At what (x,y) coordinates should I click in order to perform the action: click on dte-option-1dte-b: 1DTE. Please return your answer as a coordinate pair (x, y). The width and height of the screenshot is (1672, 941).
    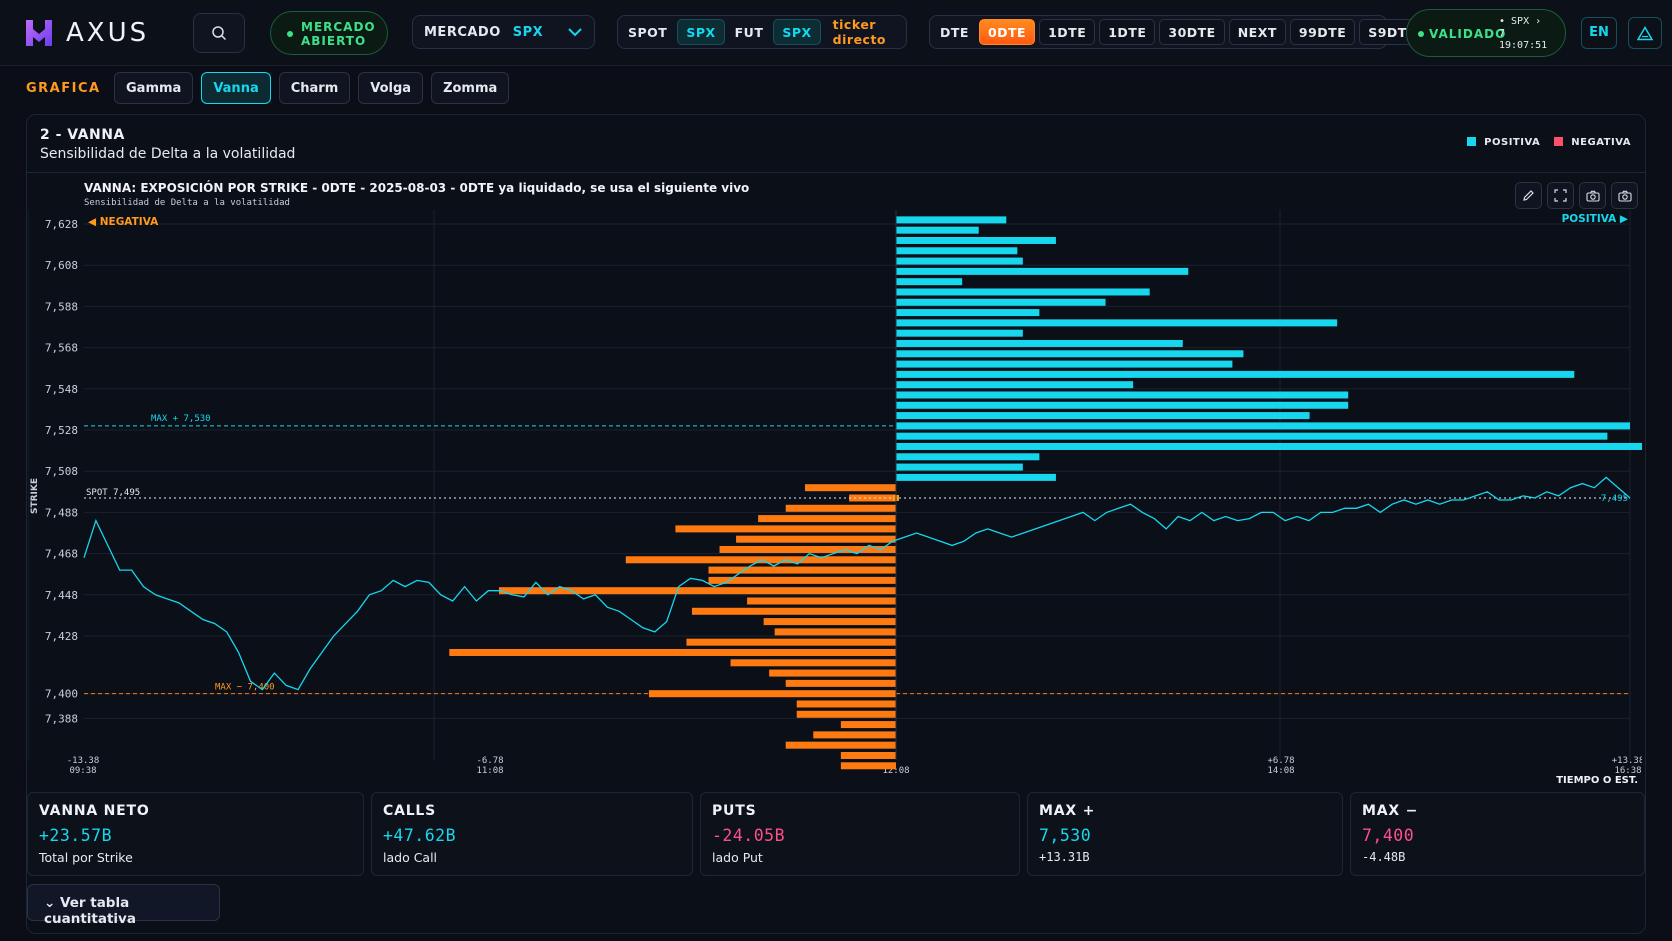
    Looking at the image, I should click on (1127, 32).